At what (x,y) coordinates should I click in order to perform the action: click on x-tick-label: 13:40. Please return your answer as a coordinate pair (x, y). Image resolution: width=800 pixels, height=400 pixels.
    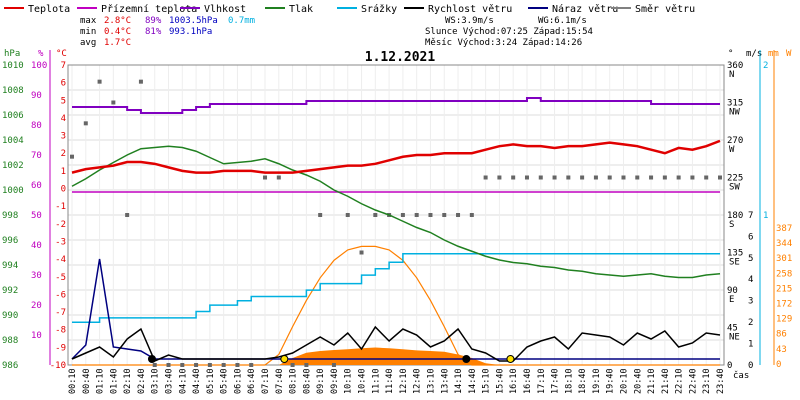
    Looking at the image, I should click on (445, 381).